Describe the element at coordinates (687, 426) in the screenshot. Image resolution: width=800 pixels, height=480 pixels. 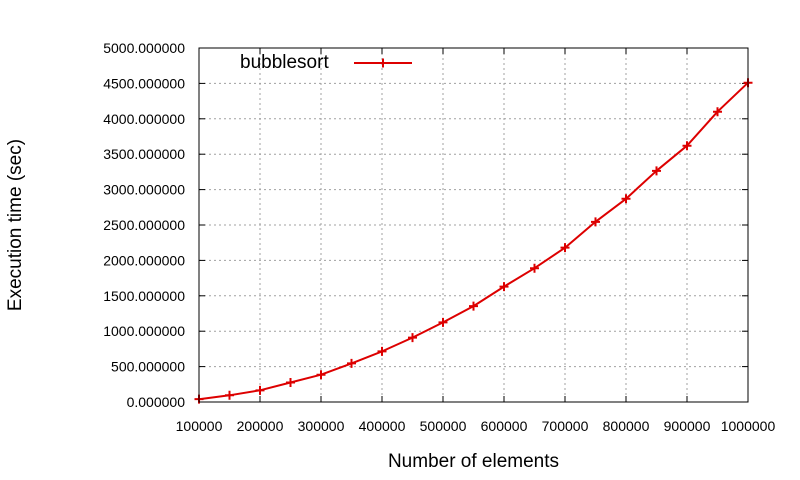
I see `x-tick-label: 900000` at that location.